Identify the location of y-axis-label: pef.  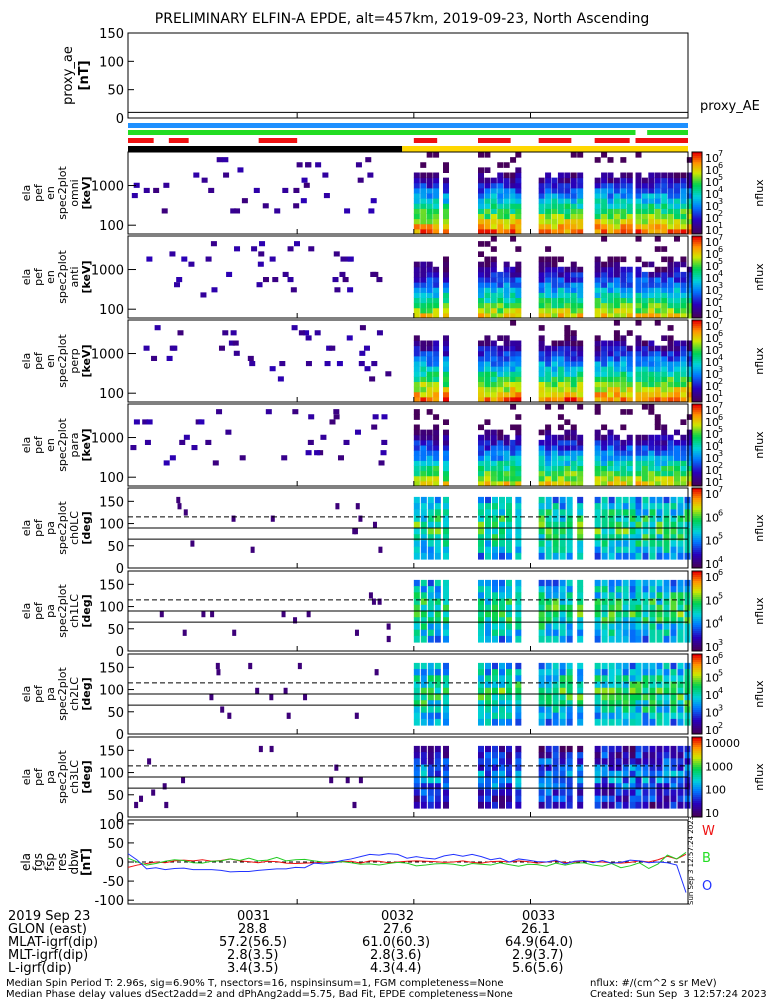
(38, 360).